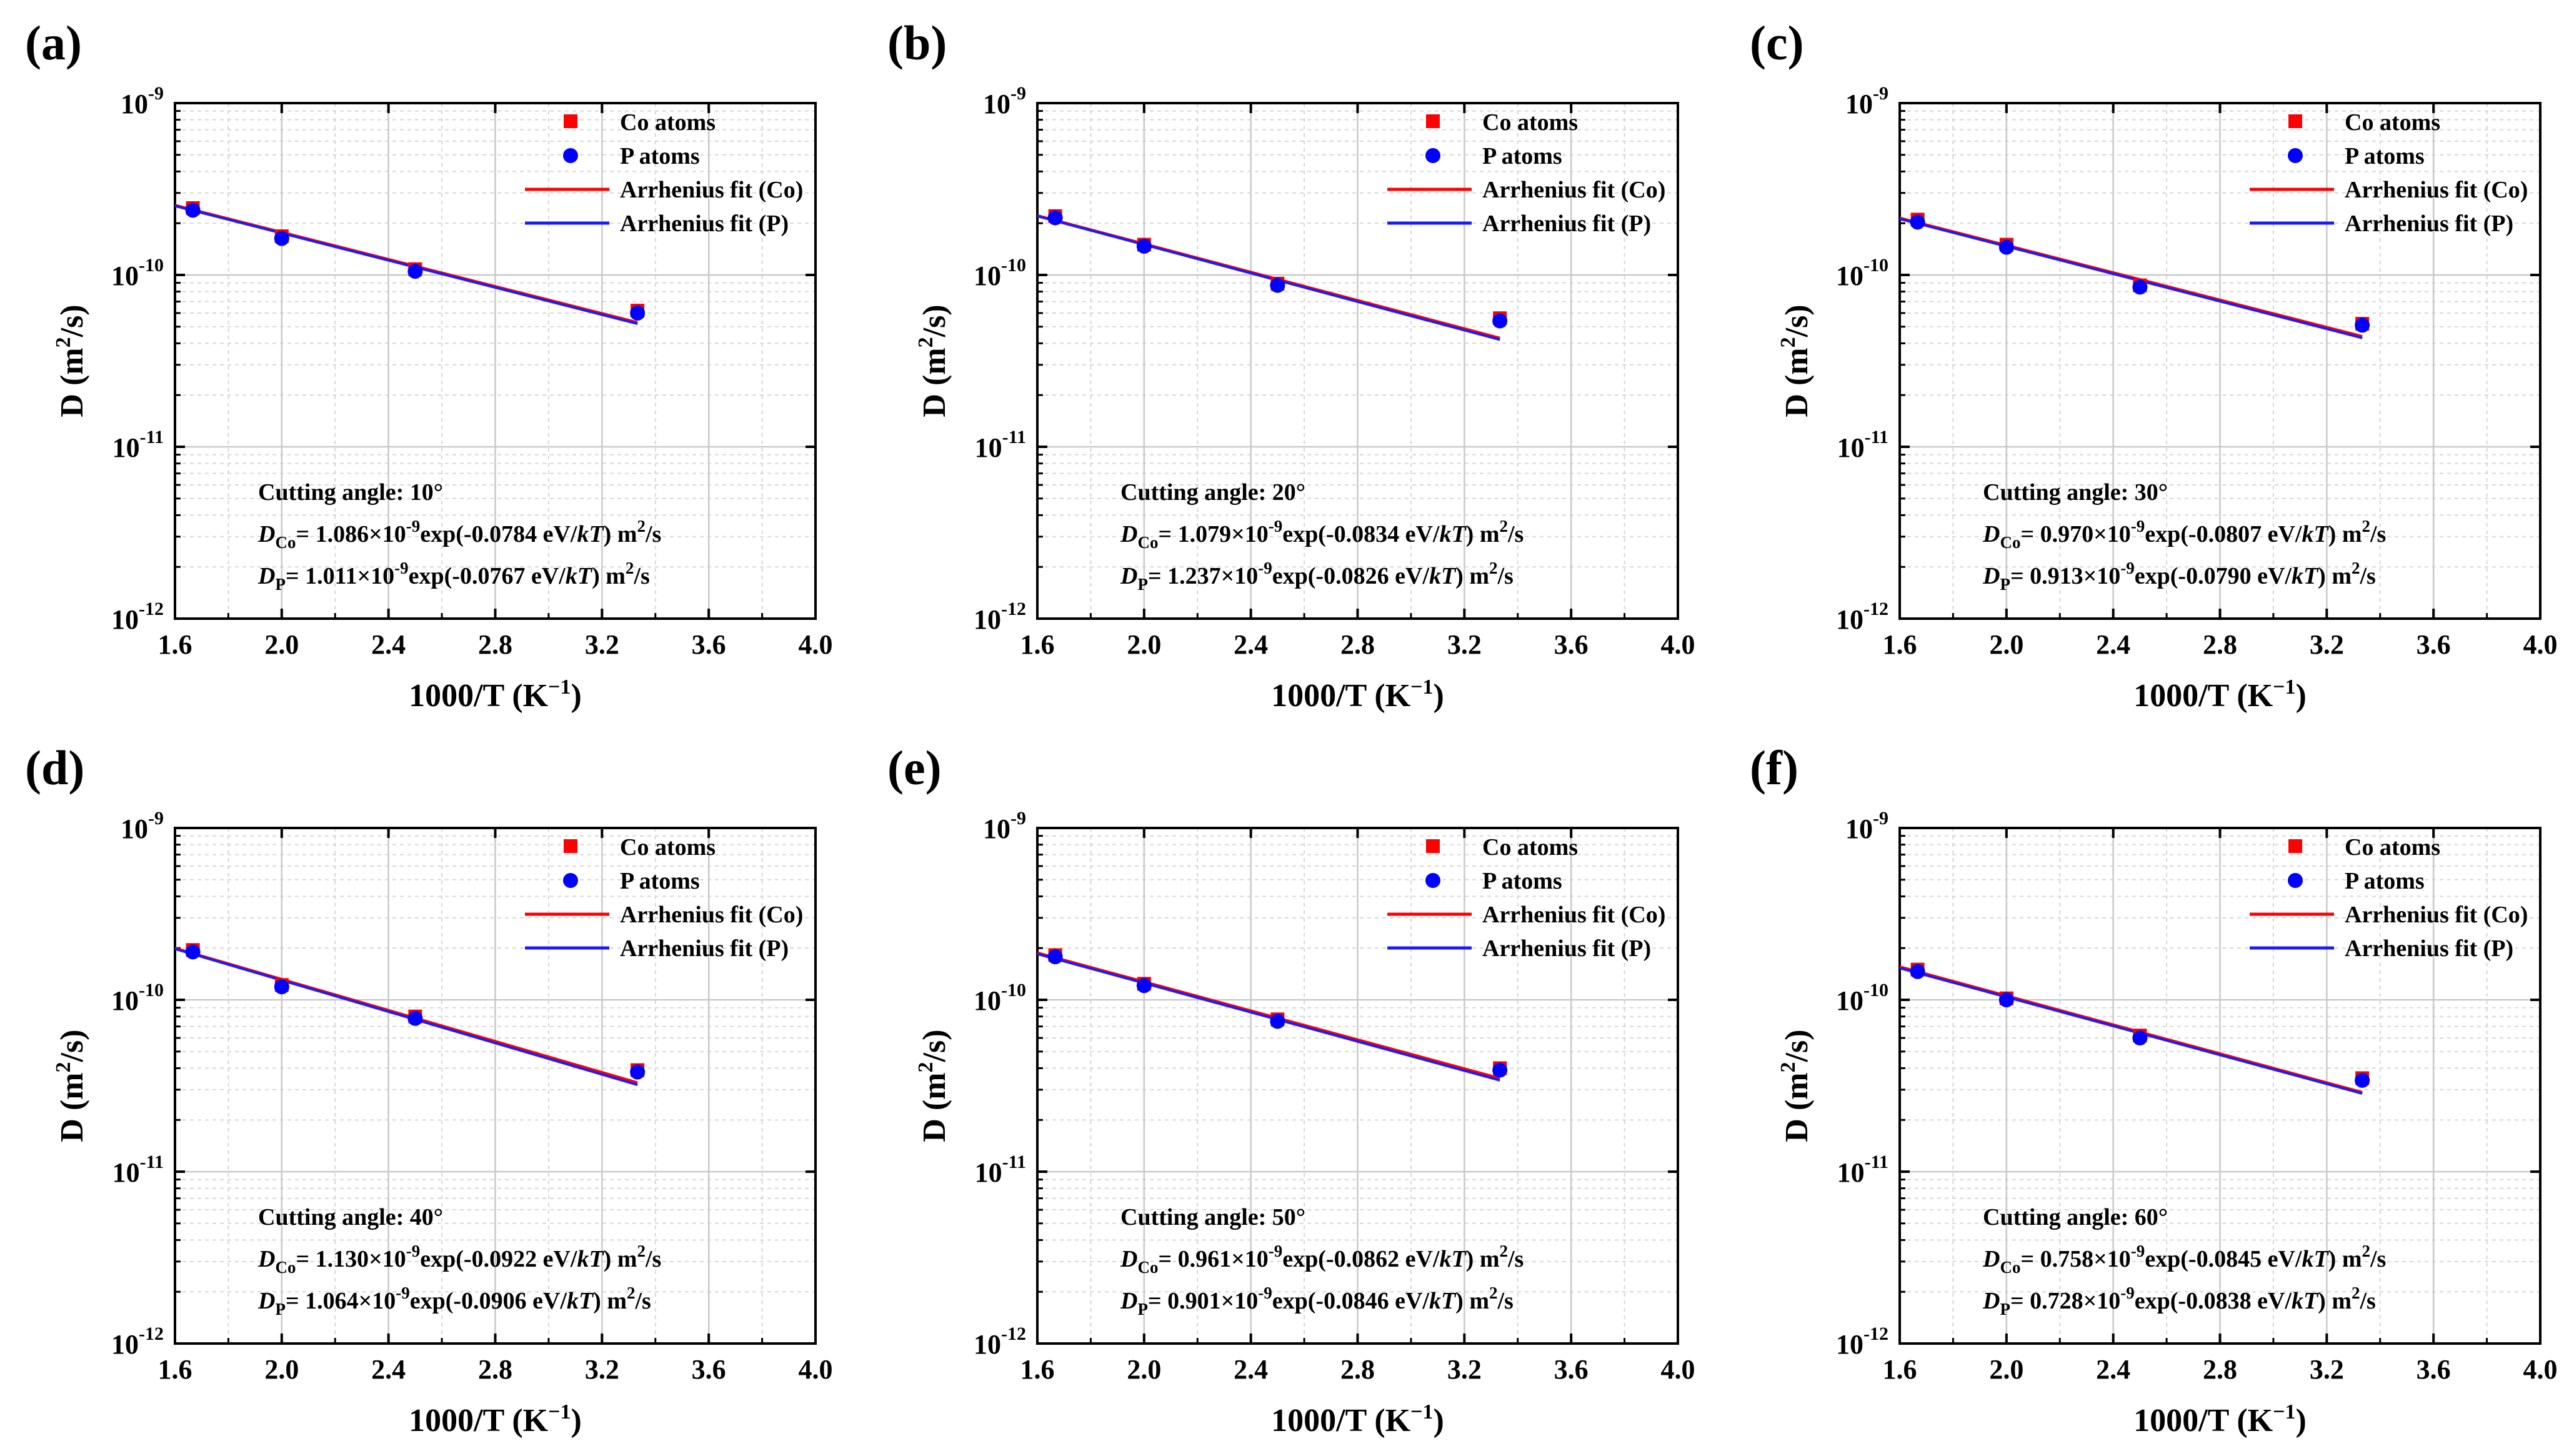 Image resolution: width=2569 pixels, height=1456 pixels. I want to click on cutting-angle-label: Cutting angle: 40°, so click(350, 1217).